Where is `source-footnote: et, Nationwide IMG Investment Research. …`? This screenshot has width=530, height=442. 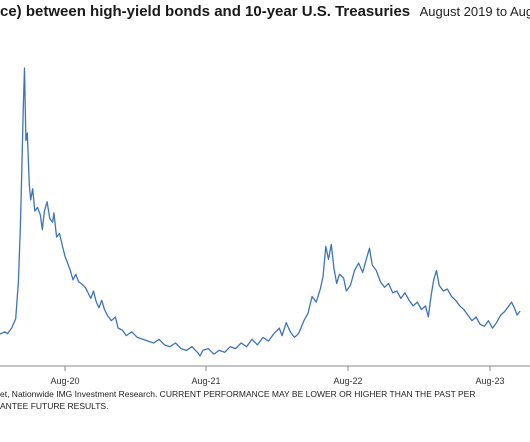 source-footnote: et, Nationwide IMG Investment Research. … is located at coordinates (265, 400).